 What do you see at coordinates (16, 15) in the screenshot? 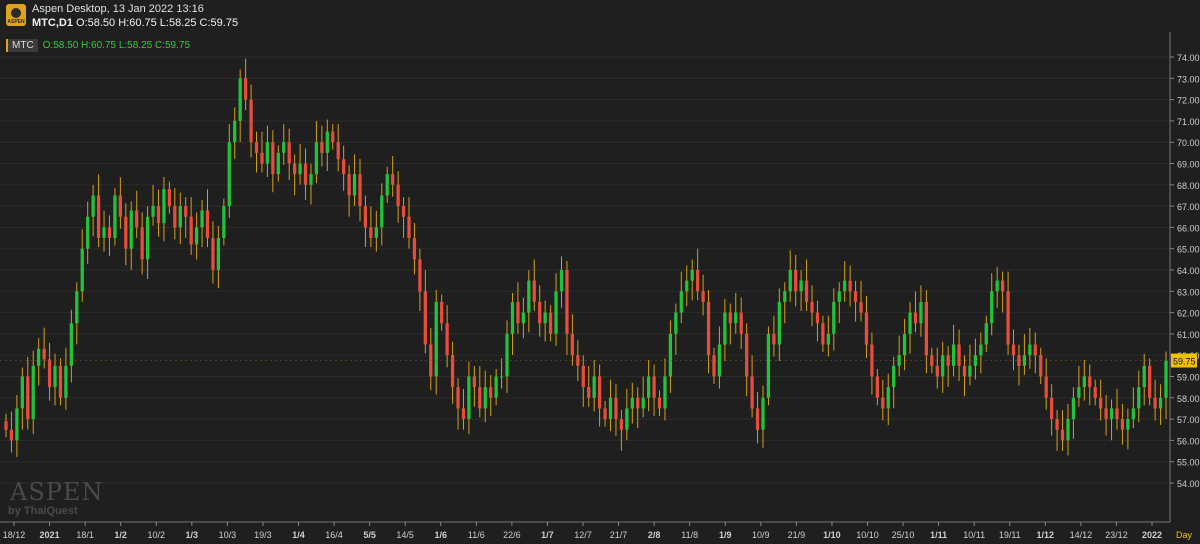
I see `aspen-logo-icon: ASPEN` at bounding box center [16, 15].